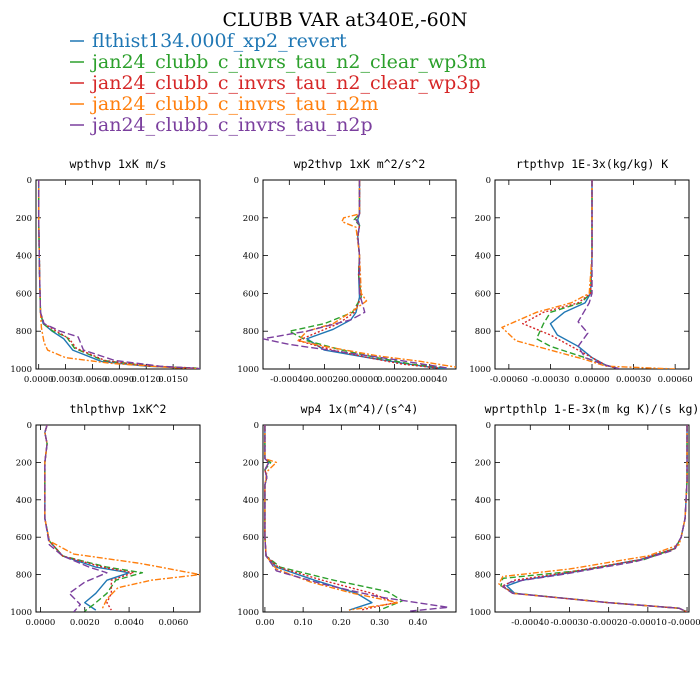 This screenshot has width=700, height=700. Describe the element at coordinates (684, 623) in the screenshot. I see `x-tick-label: -0.00000` at that location.